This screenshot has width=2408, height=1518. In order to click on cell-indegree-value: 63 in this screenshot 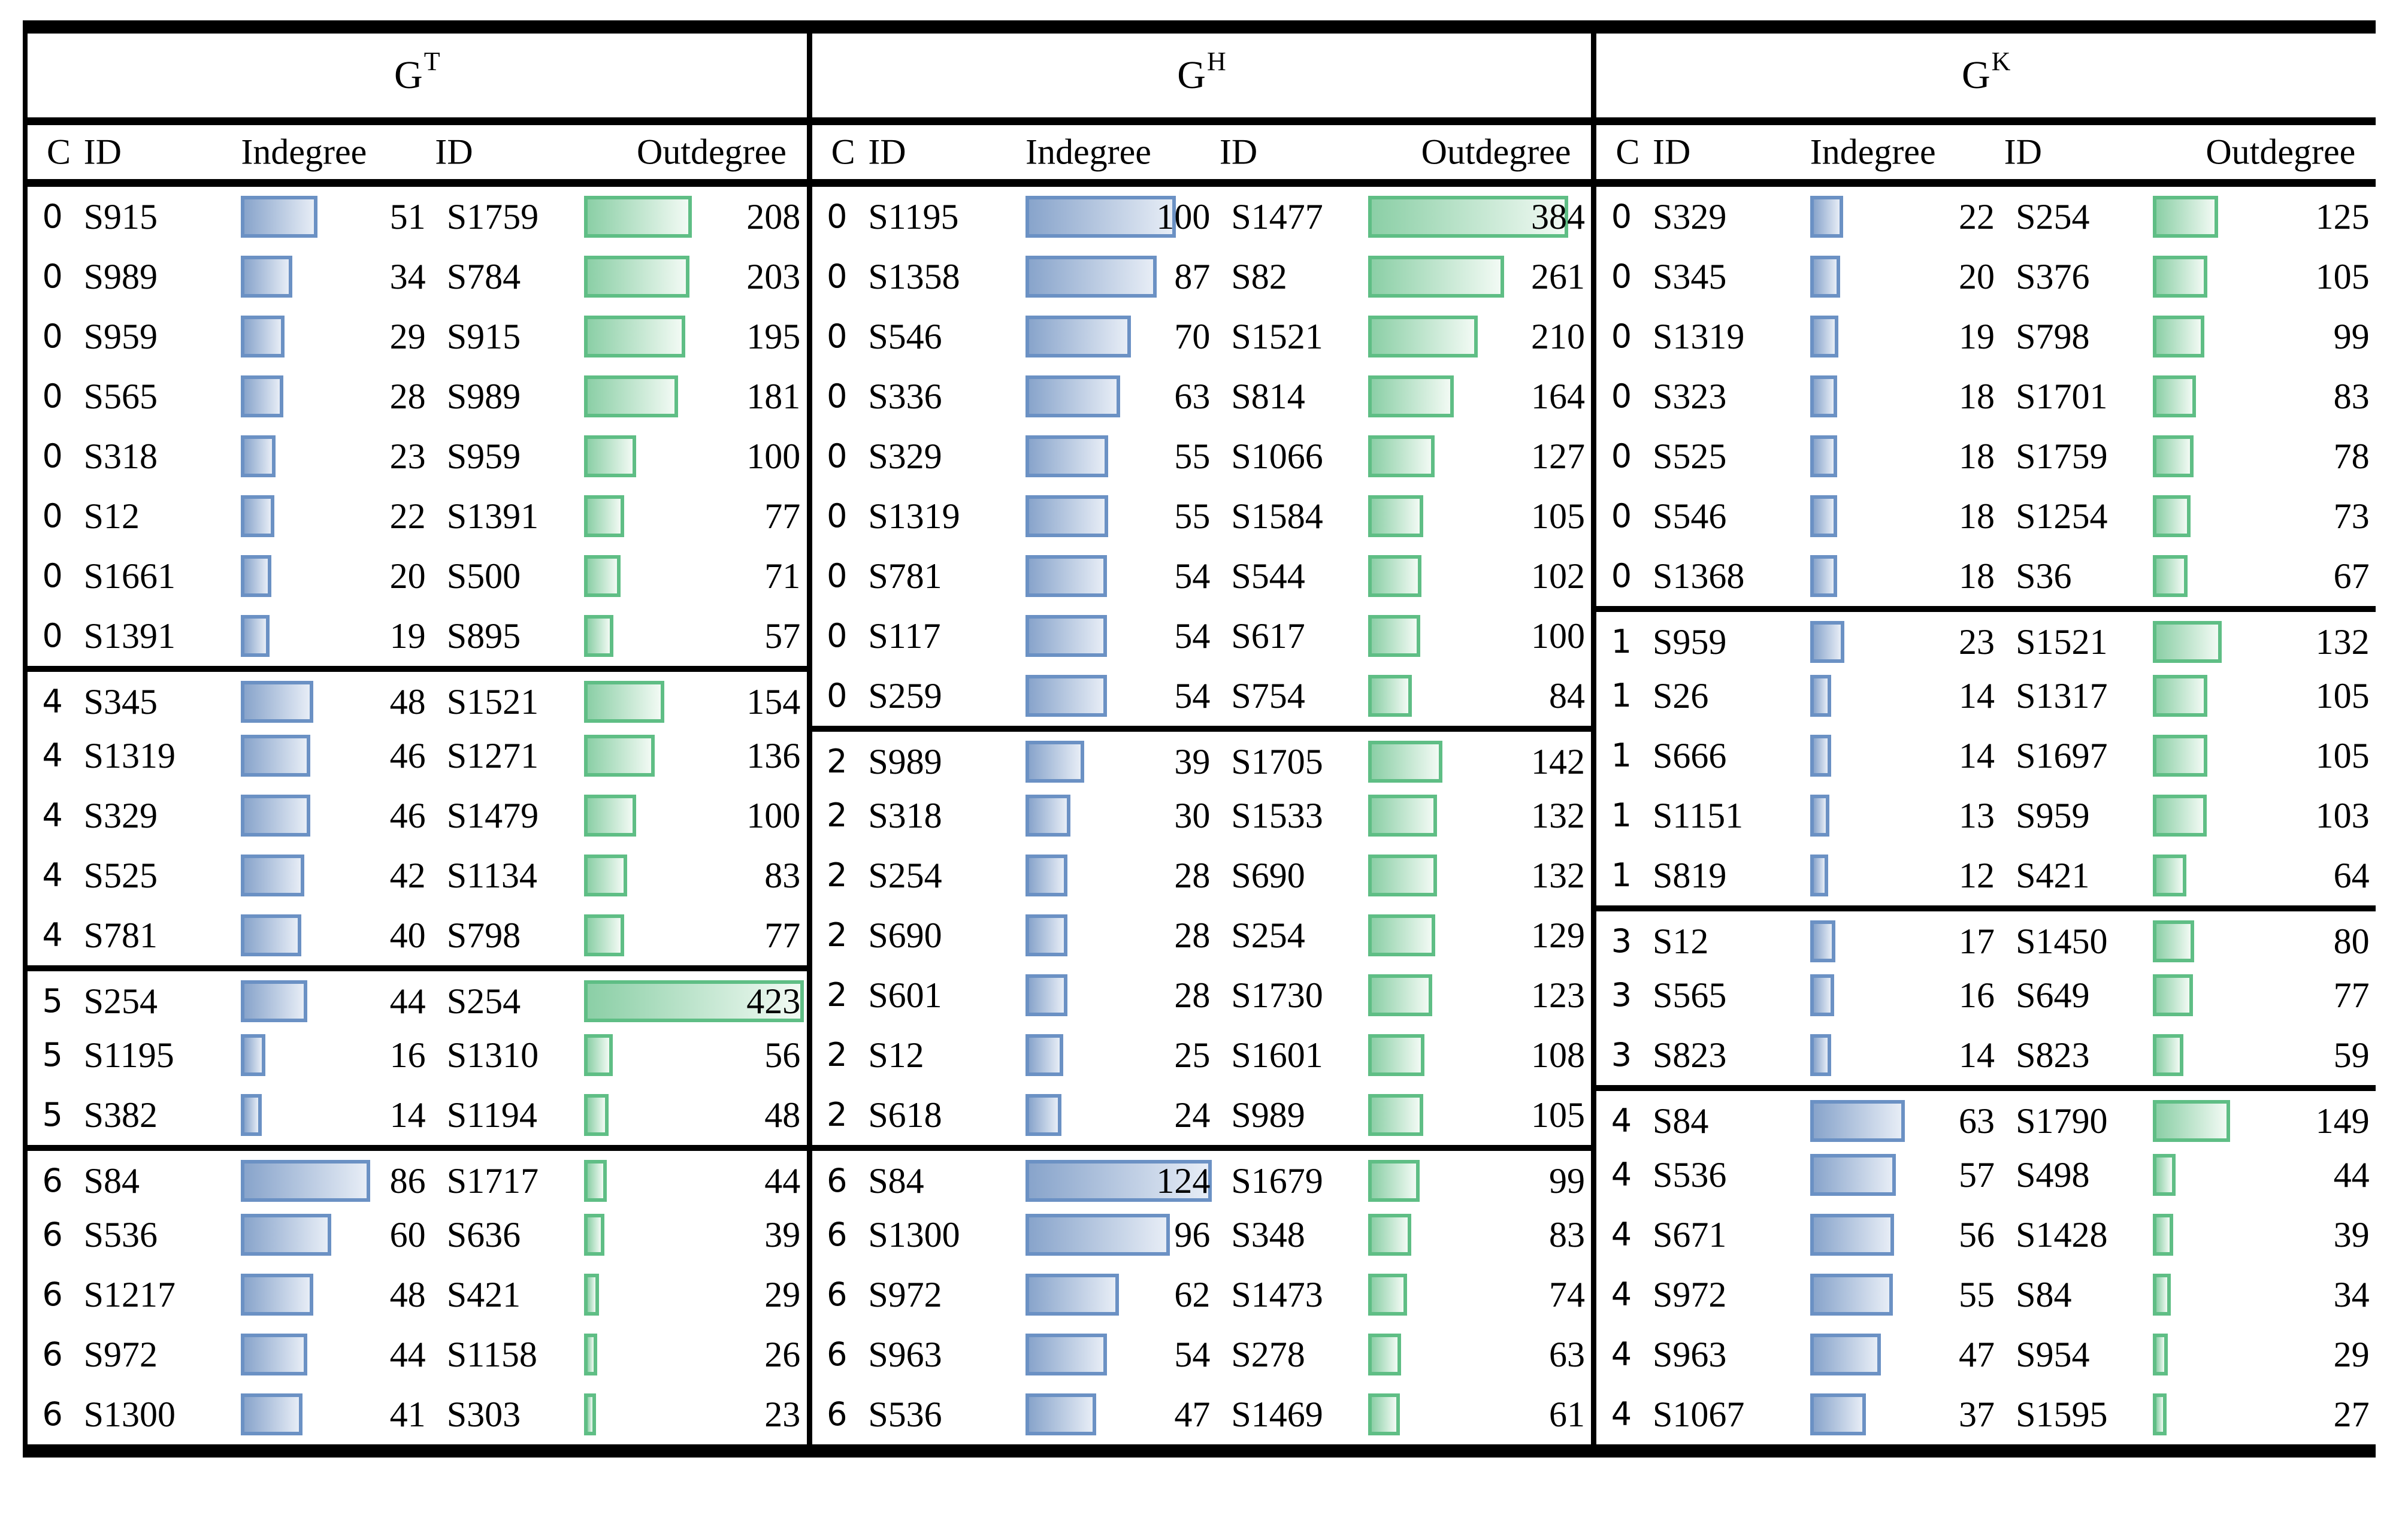, I will do `click(1977, 1121)`.